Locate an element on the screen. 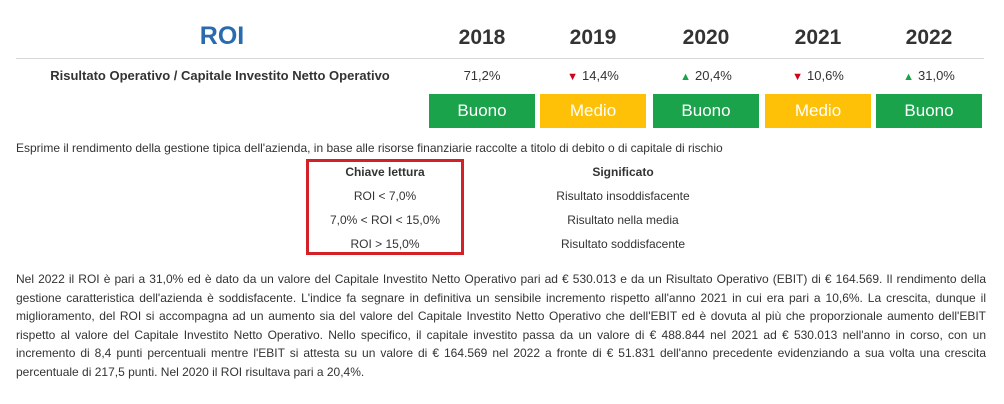 The width and height of the screenshot is (1004, 404). rating-badge-2018: Buono is located at coordinates (482, 111).